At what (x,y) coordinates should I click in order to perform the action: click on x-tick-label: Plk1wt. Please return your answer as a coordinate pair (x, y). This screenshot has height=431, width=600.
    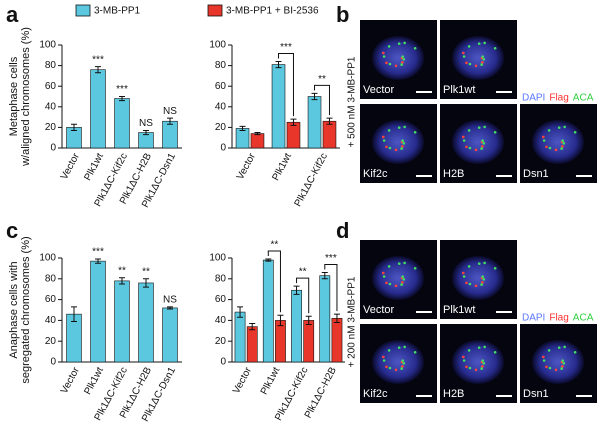
    Looking at the image, I should click on (282, 166).